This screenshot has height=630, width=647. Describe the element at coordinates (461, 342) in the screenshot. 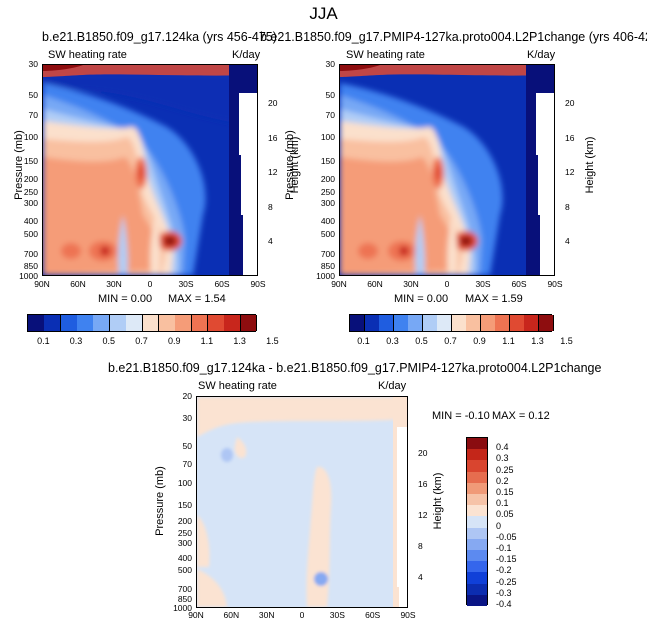

I see `panel2-colorbar-labels: 0.1 0.3 0.5 0.7 0.9 1.1 1.3 1.5` at that location.